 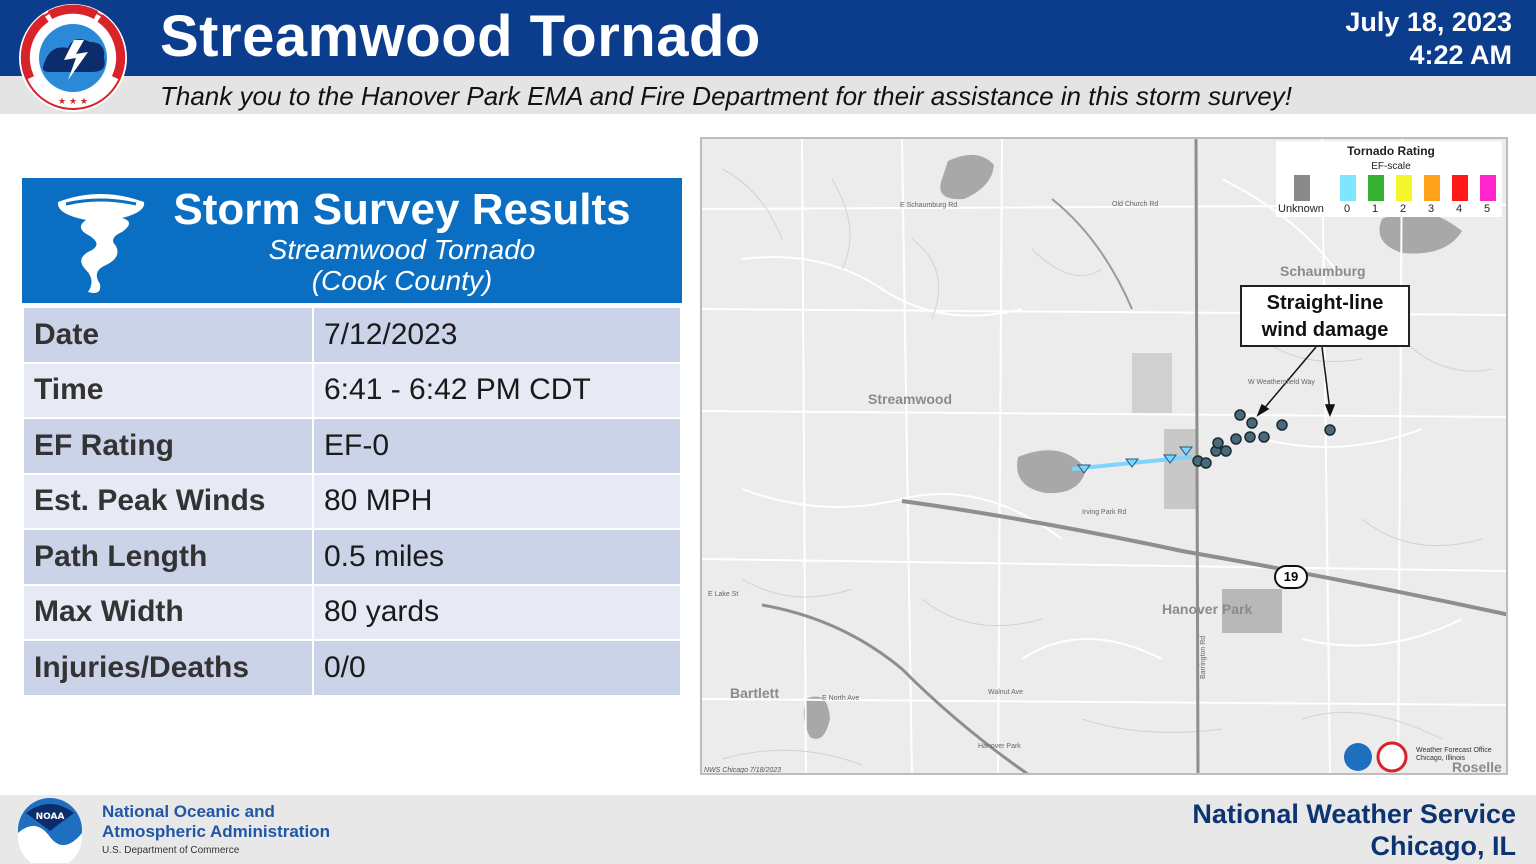 What do you see at coordinates (1325, 316) in the screenshot?
I see `wind-damage-annotation: Straight-line wind damage` at bounding box center [1325, 316].